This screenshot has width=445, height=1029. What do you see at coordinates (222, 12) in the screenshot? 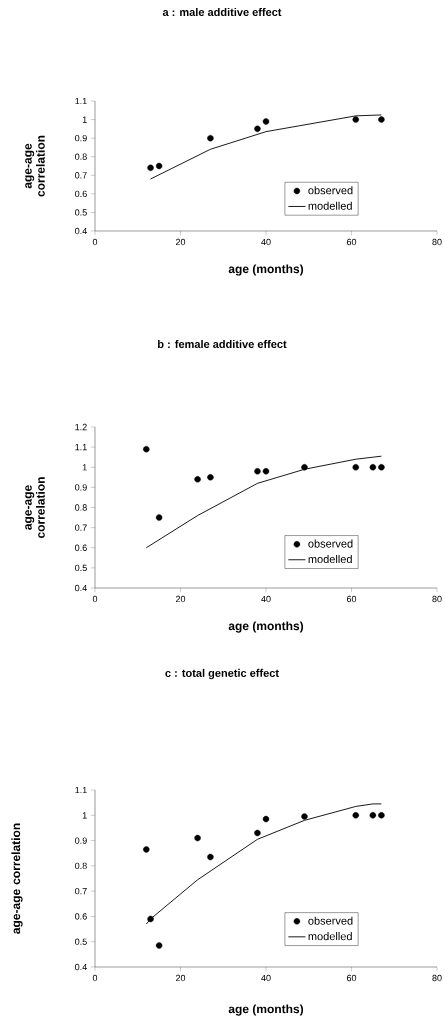
I see `chart-title: a : male additive effect` at bounding box center [222, 12].